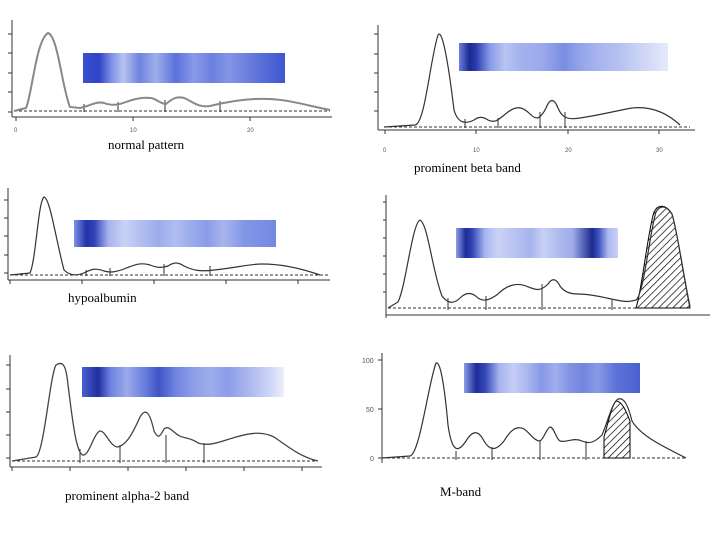 This screenshot has width=714, height=539. What do you see at coordinates (370, 410) in the screenshot?
I see `y-tick-50: 50` at bounding box center [370, 410].